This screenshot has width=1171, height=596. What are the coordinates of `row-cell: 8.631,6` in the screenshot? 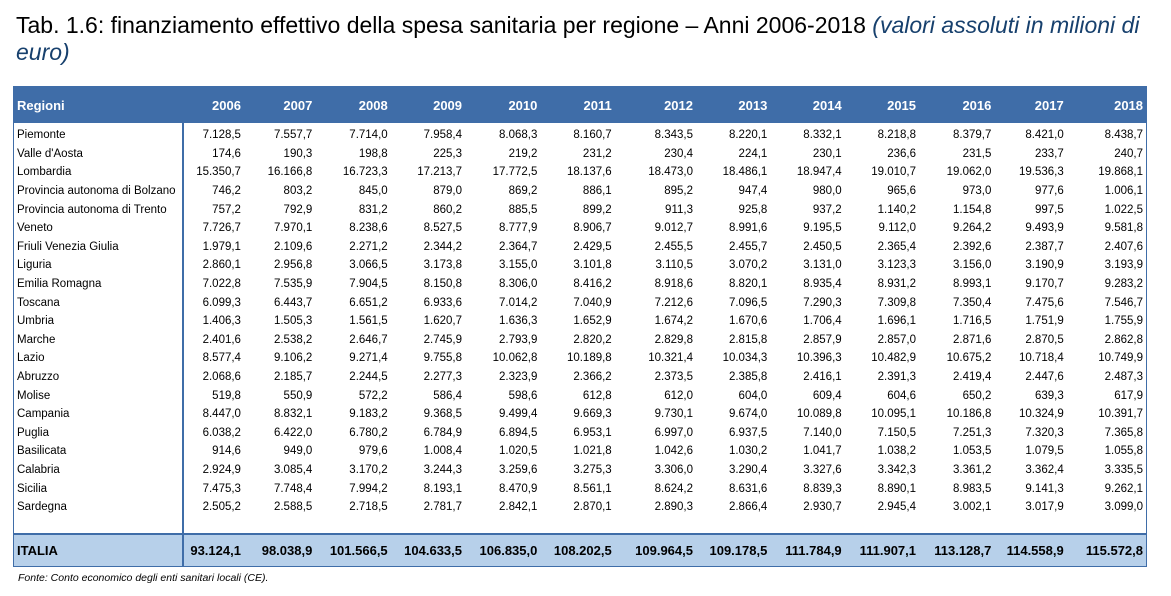 It's located at (748, 488).